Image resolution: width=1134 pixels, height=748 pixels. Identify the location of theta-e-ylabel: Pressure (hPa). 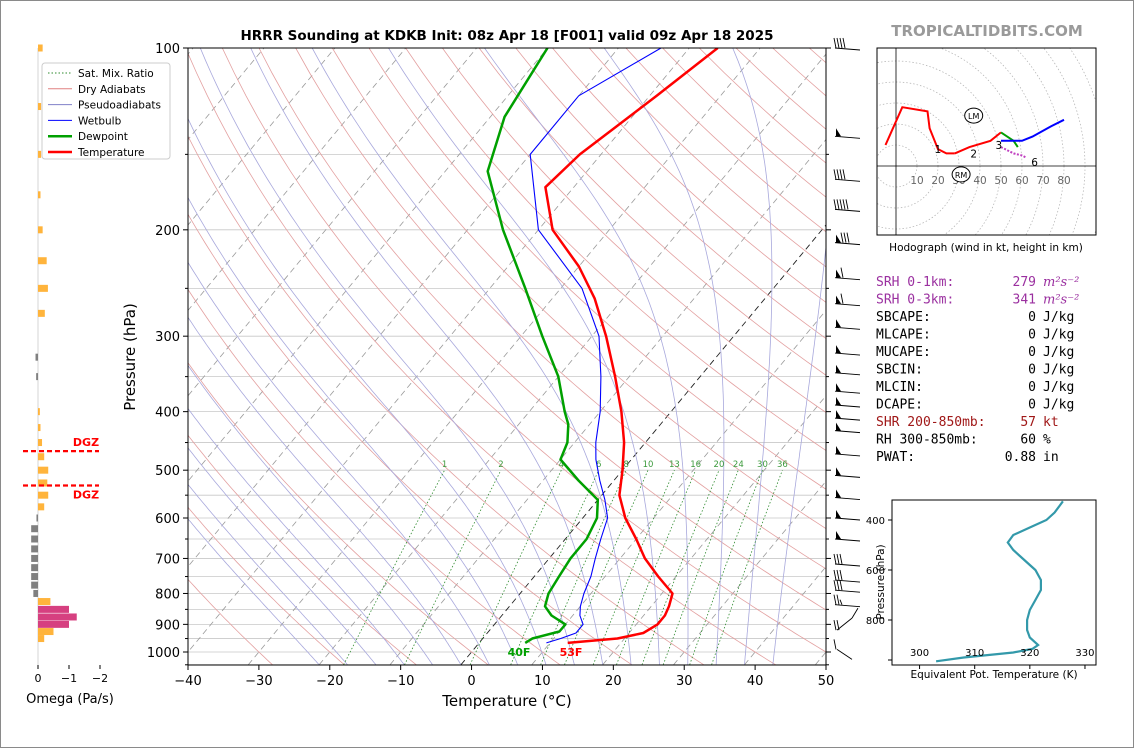
(881, 581).